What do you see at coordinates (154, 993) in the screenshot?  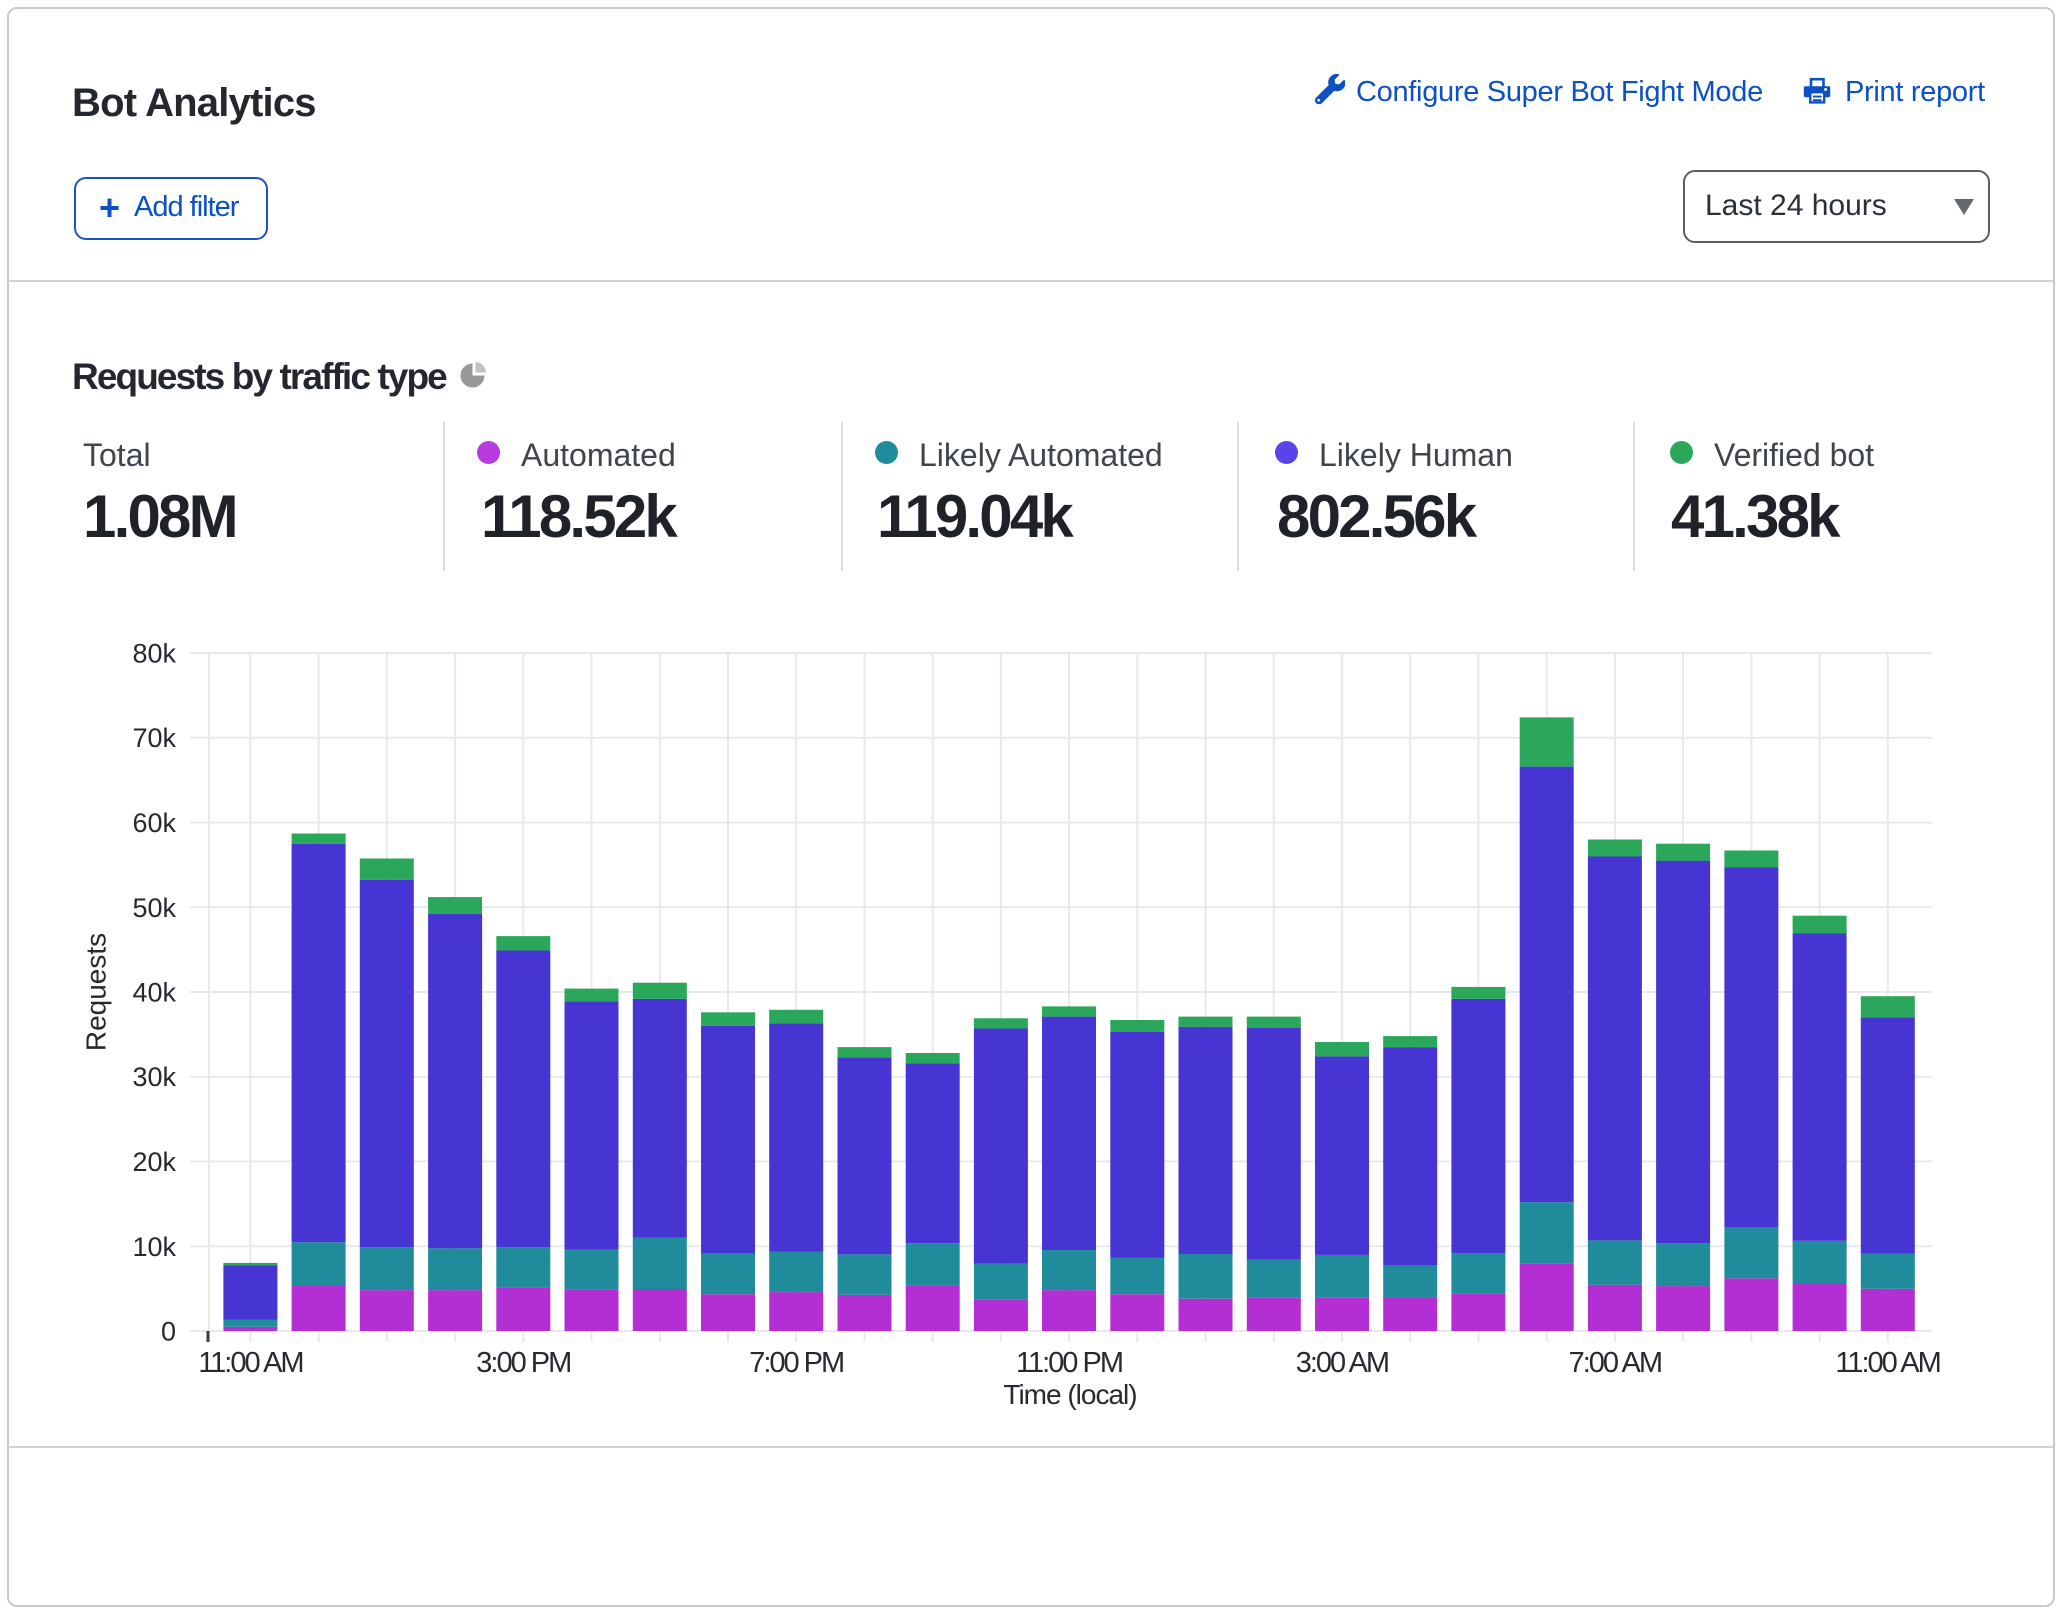 I see `svg-text: 40k` at bounding box center [154, 993].